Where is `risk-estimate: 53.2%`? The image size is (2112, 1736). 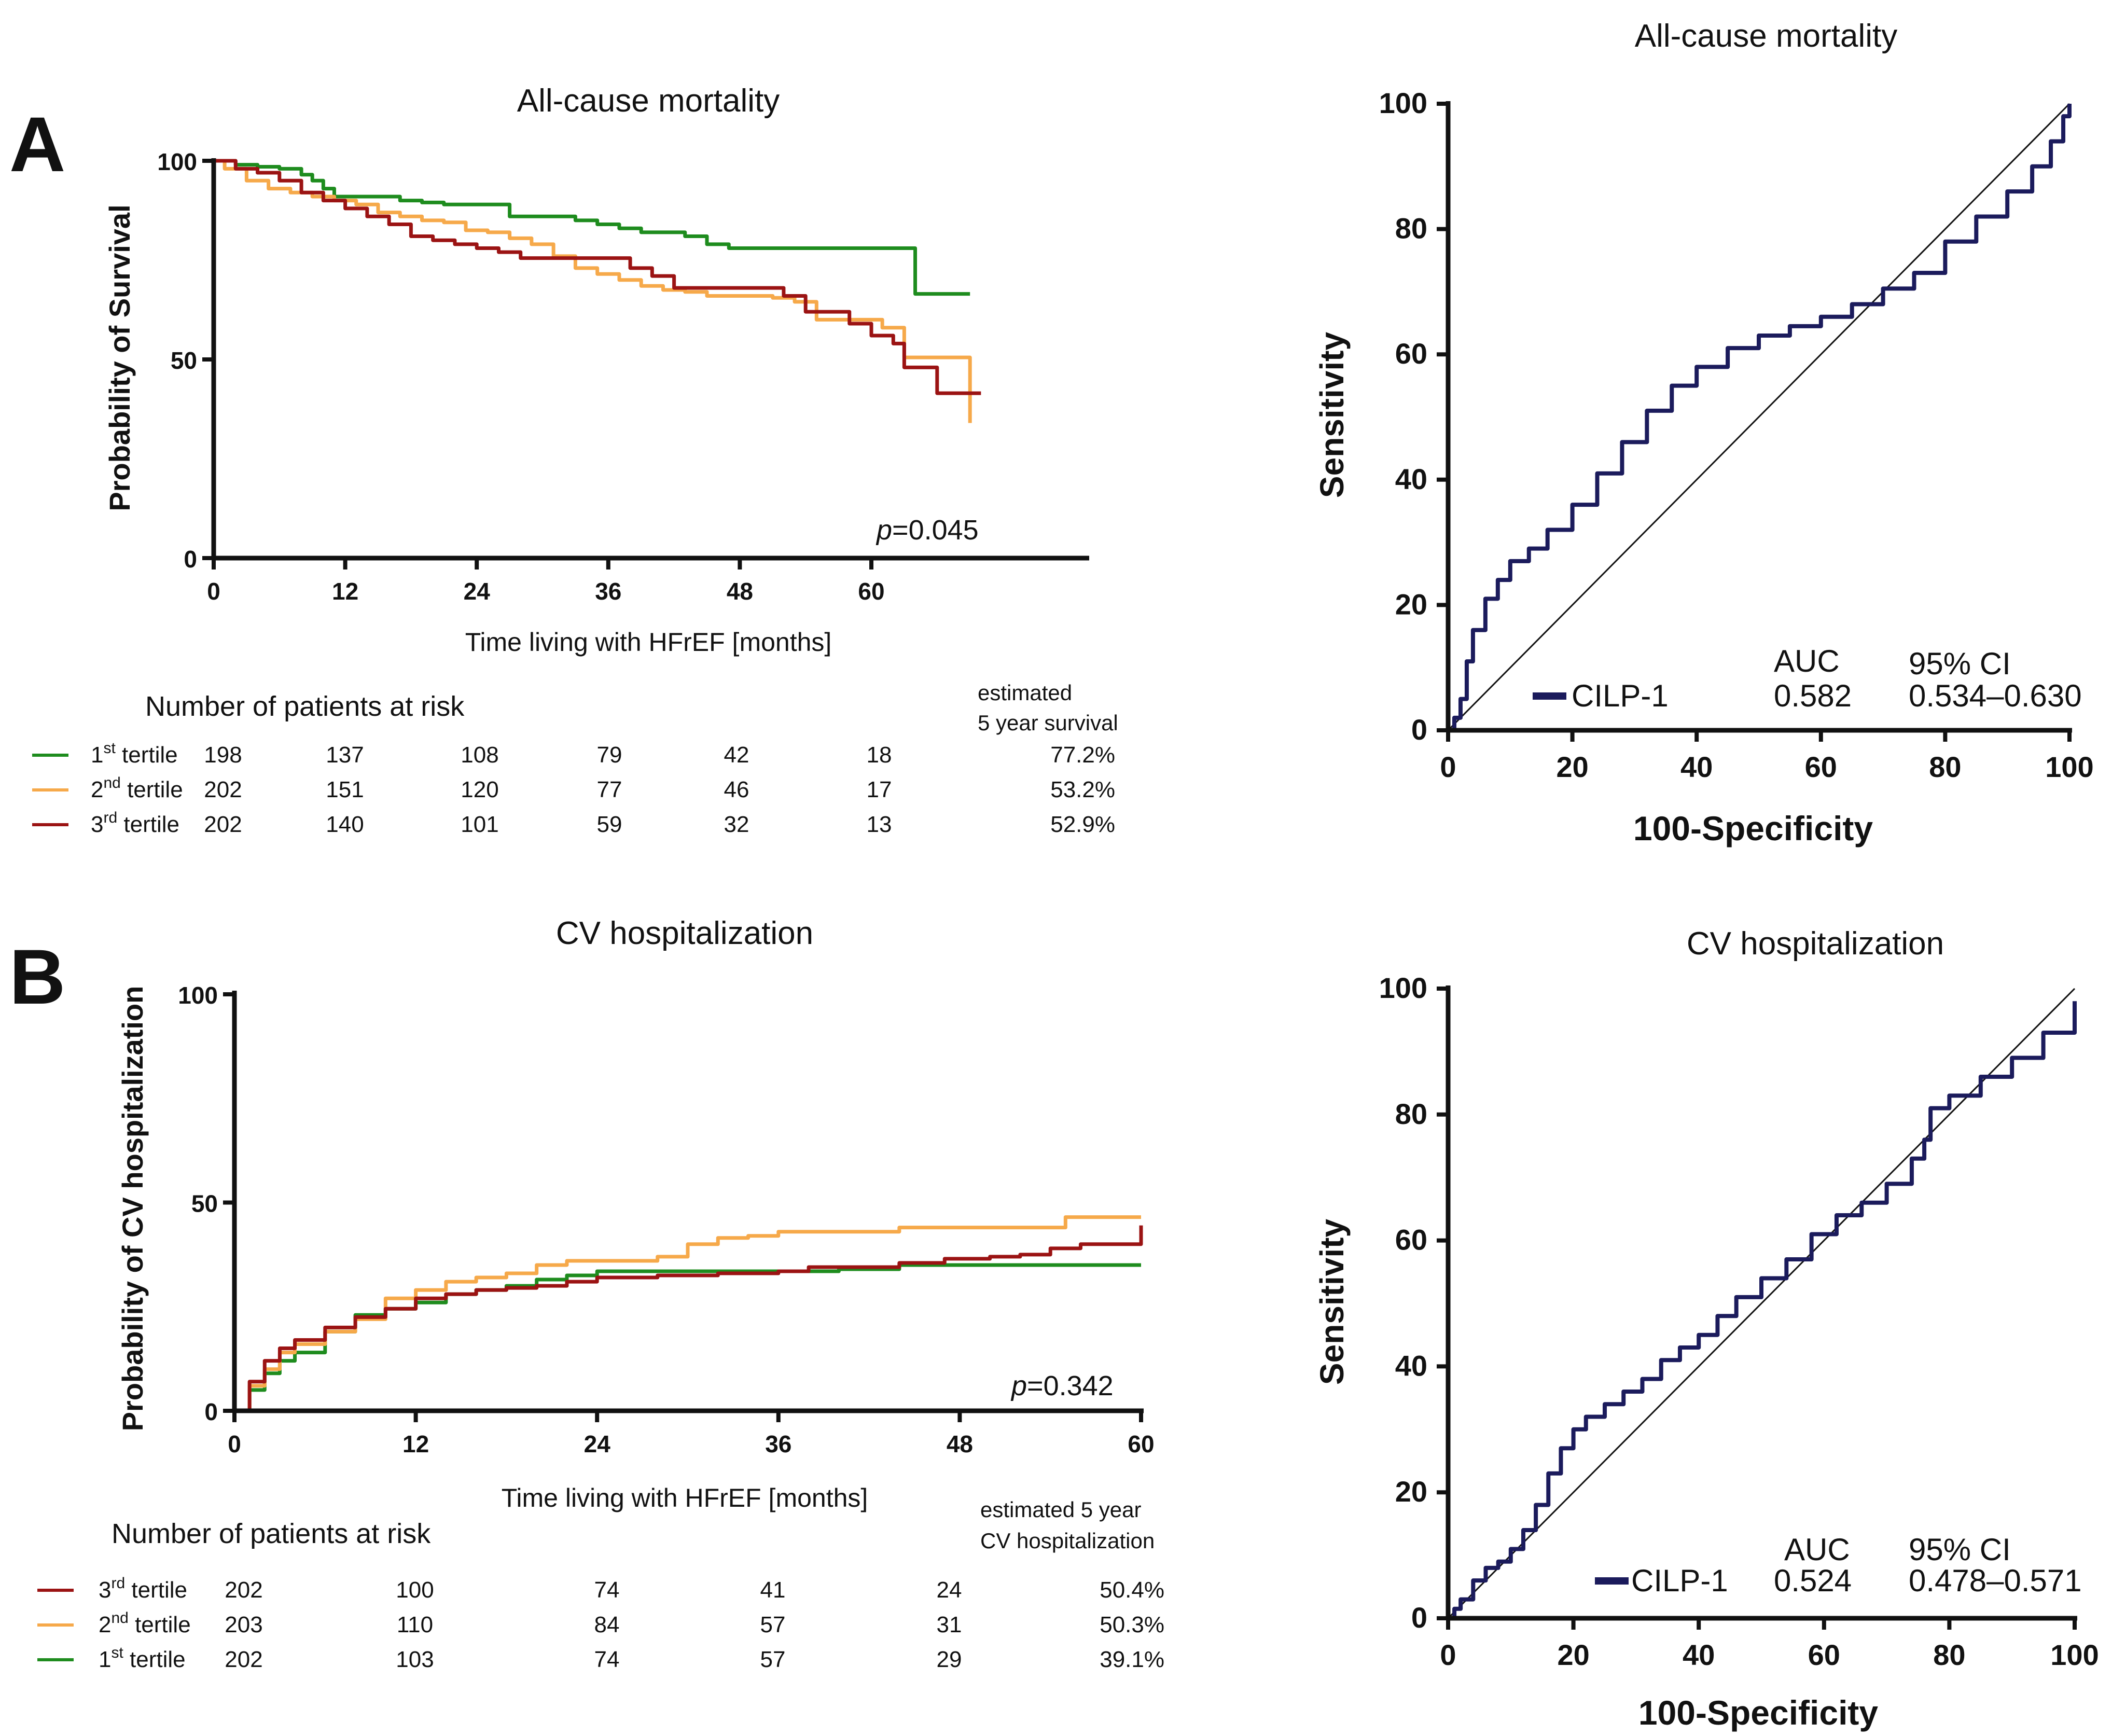 risk-estimate: 53.2% is located at coordinates (1082, 789).